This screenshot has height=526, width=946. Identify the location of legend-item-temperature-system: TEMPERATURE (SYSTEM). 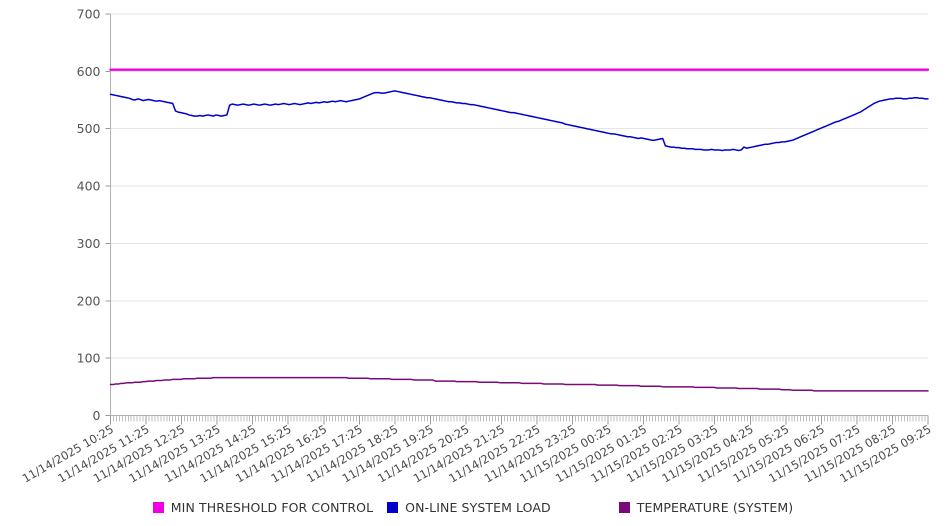
(706, 507).